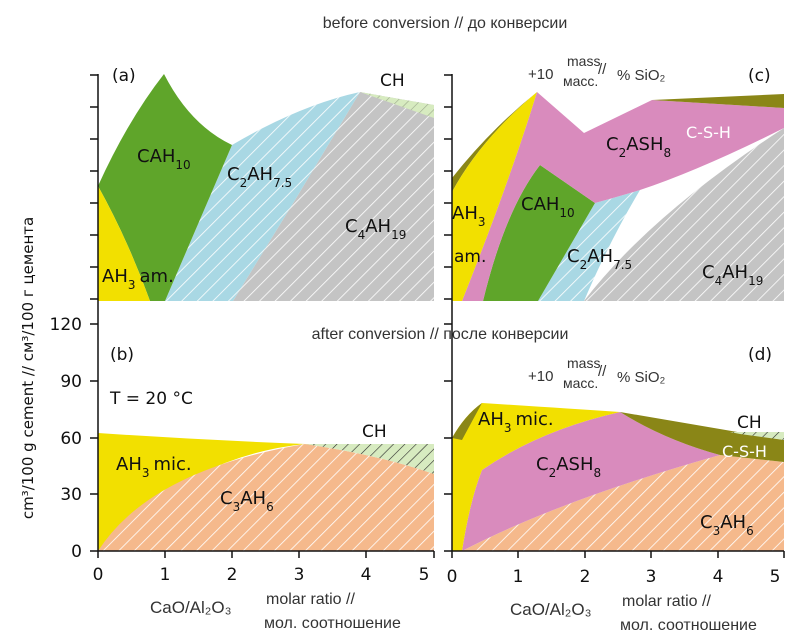 The height and width of the screenshot is (634, 803). What do you see at coordinates (71, 439) in the screenshot?
I see `y-tick-label: 60` at bounding box center [71, 439].